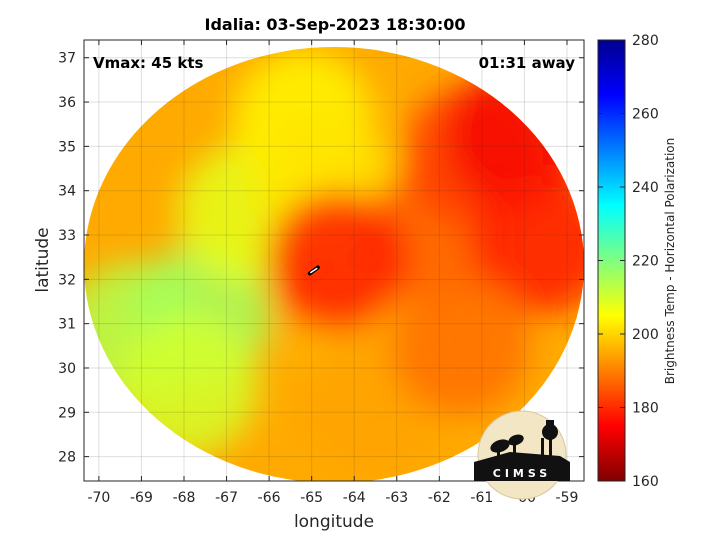 The width and height of the screenshot is (720, 540). Describe the element at coordinates (645, 482) in the screenshot. I see `colorbar-tick-label: 160` at that location.